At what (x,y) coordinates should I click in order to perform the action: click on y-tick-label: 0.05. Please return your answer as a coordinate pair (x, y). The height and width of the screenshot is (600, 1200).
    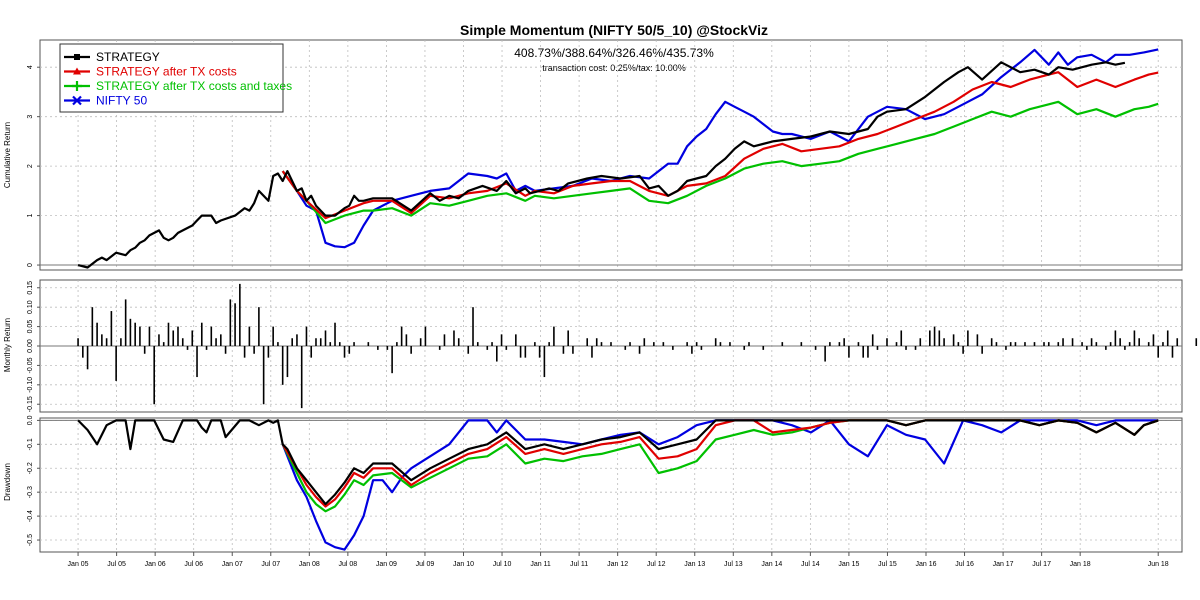
    Looking at the image, I should click on (30, 327).